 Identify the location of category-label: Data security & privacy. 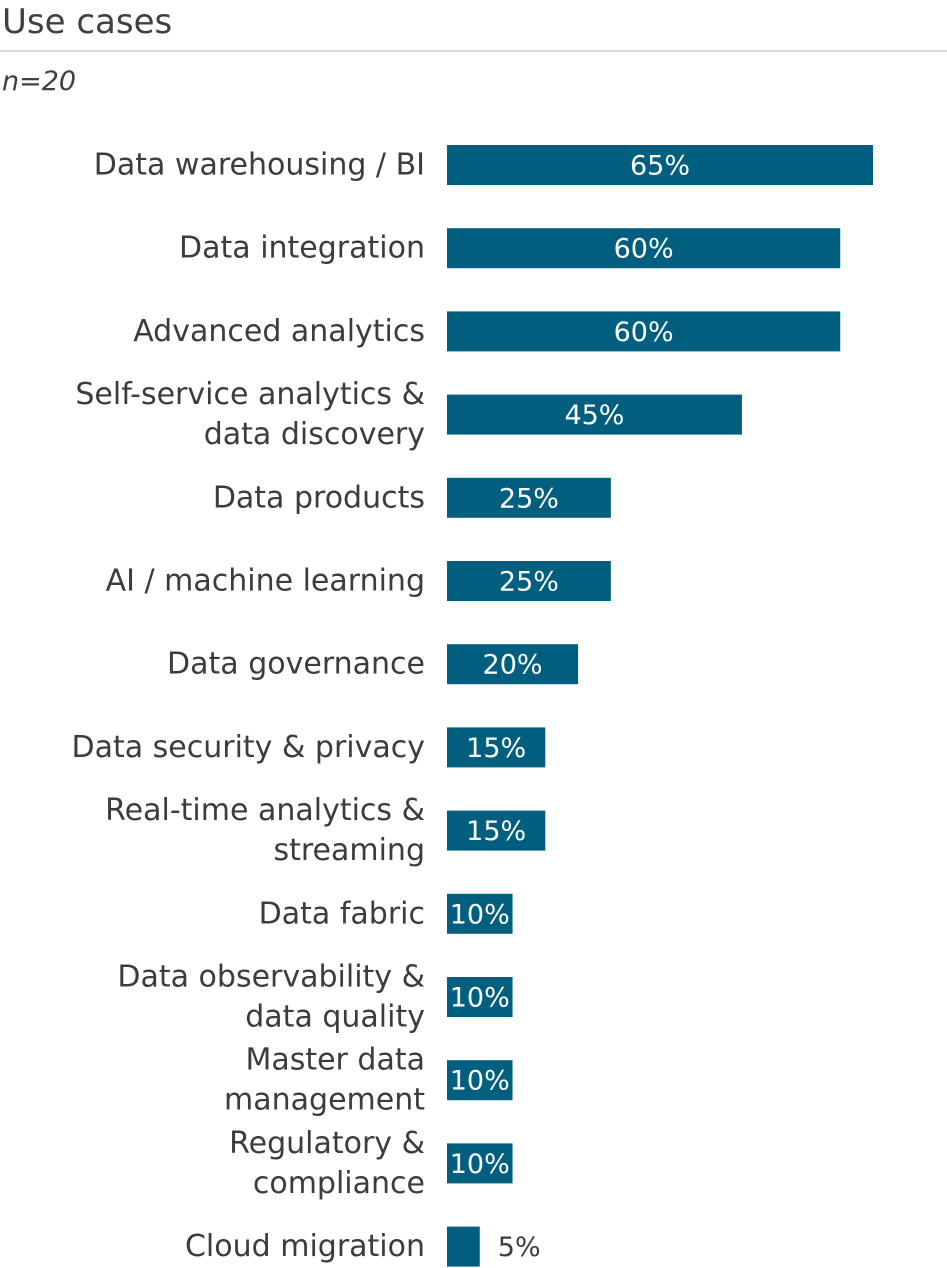
(248, 747).